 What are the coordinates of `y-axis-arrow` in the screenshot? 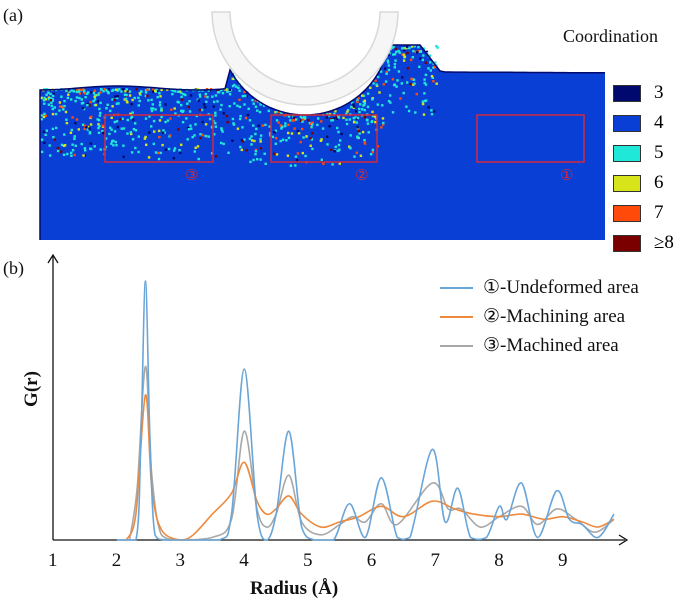 It's located at (53, 258).